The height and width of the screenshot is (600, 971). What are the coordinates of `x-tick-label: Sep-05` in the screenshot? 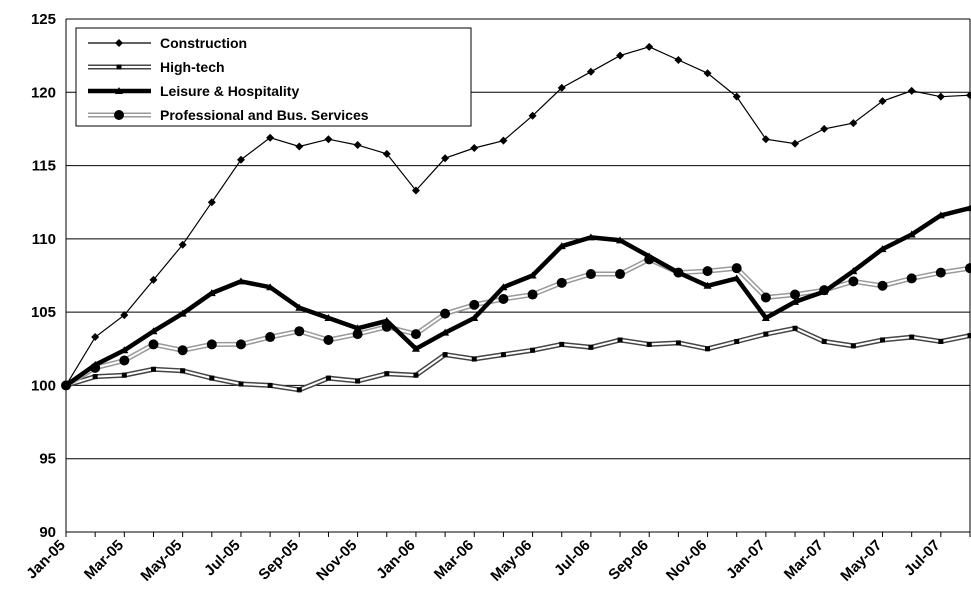 It's located at (278, 560).